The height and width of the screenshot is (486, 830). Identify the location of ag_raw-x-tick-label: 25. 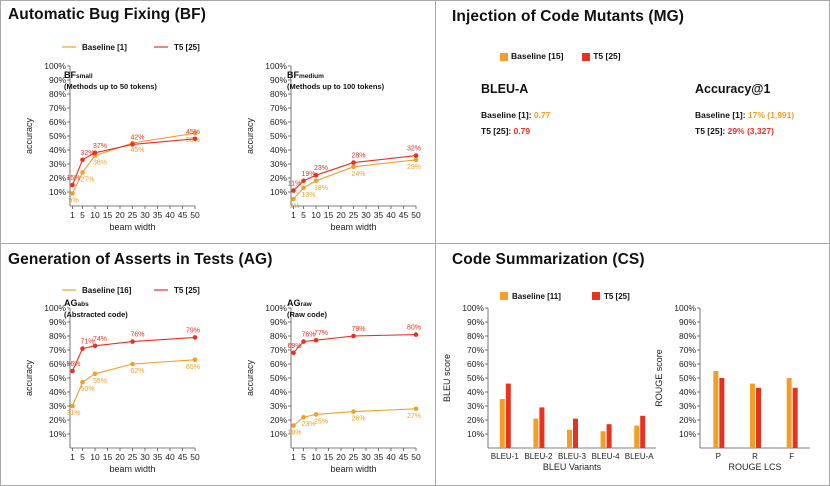
(354, 457).